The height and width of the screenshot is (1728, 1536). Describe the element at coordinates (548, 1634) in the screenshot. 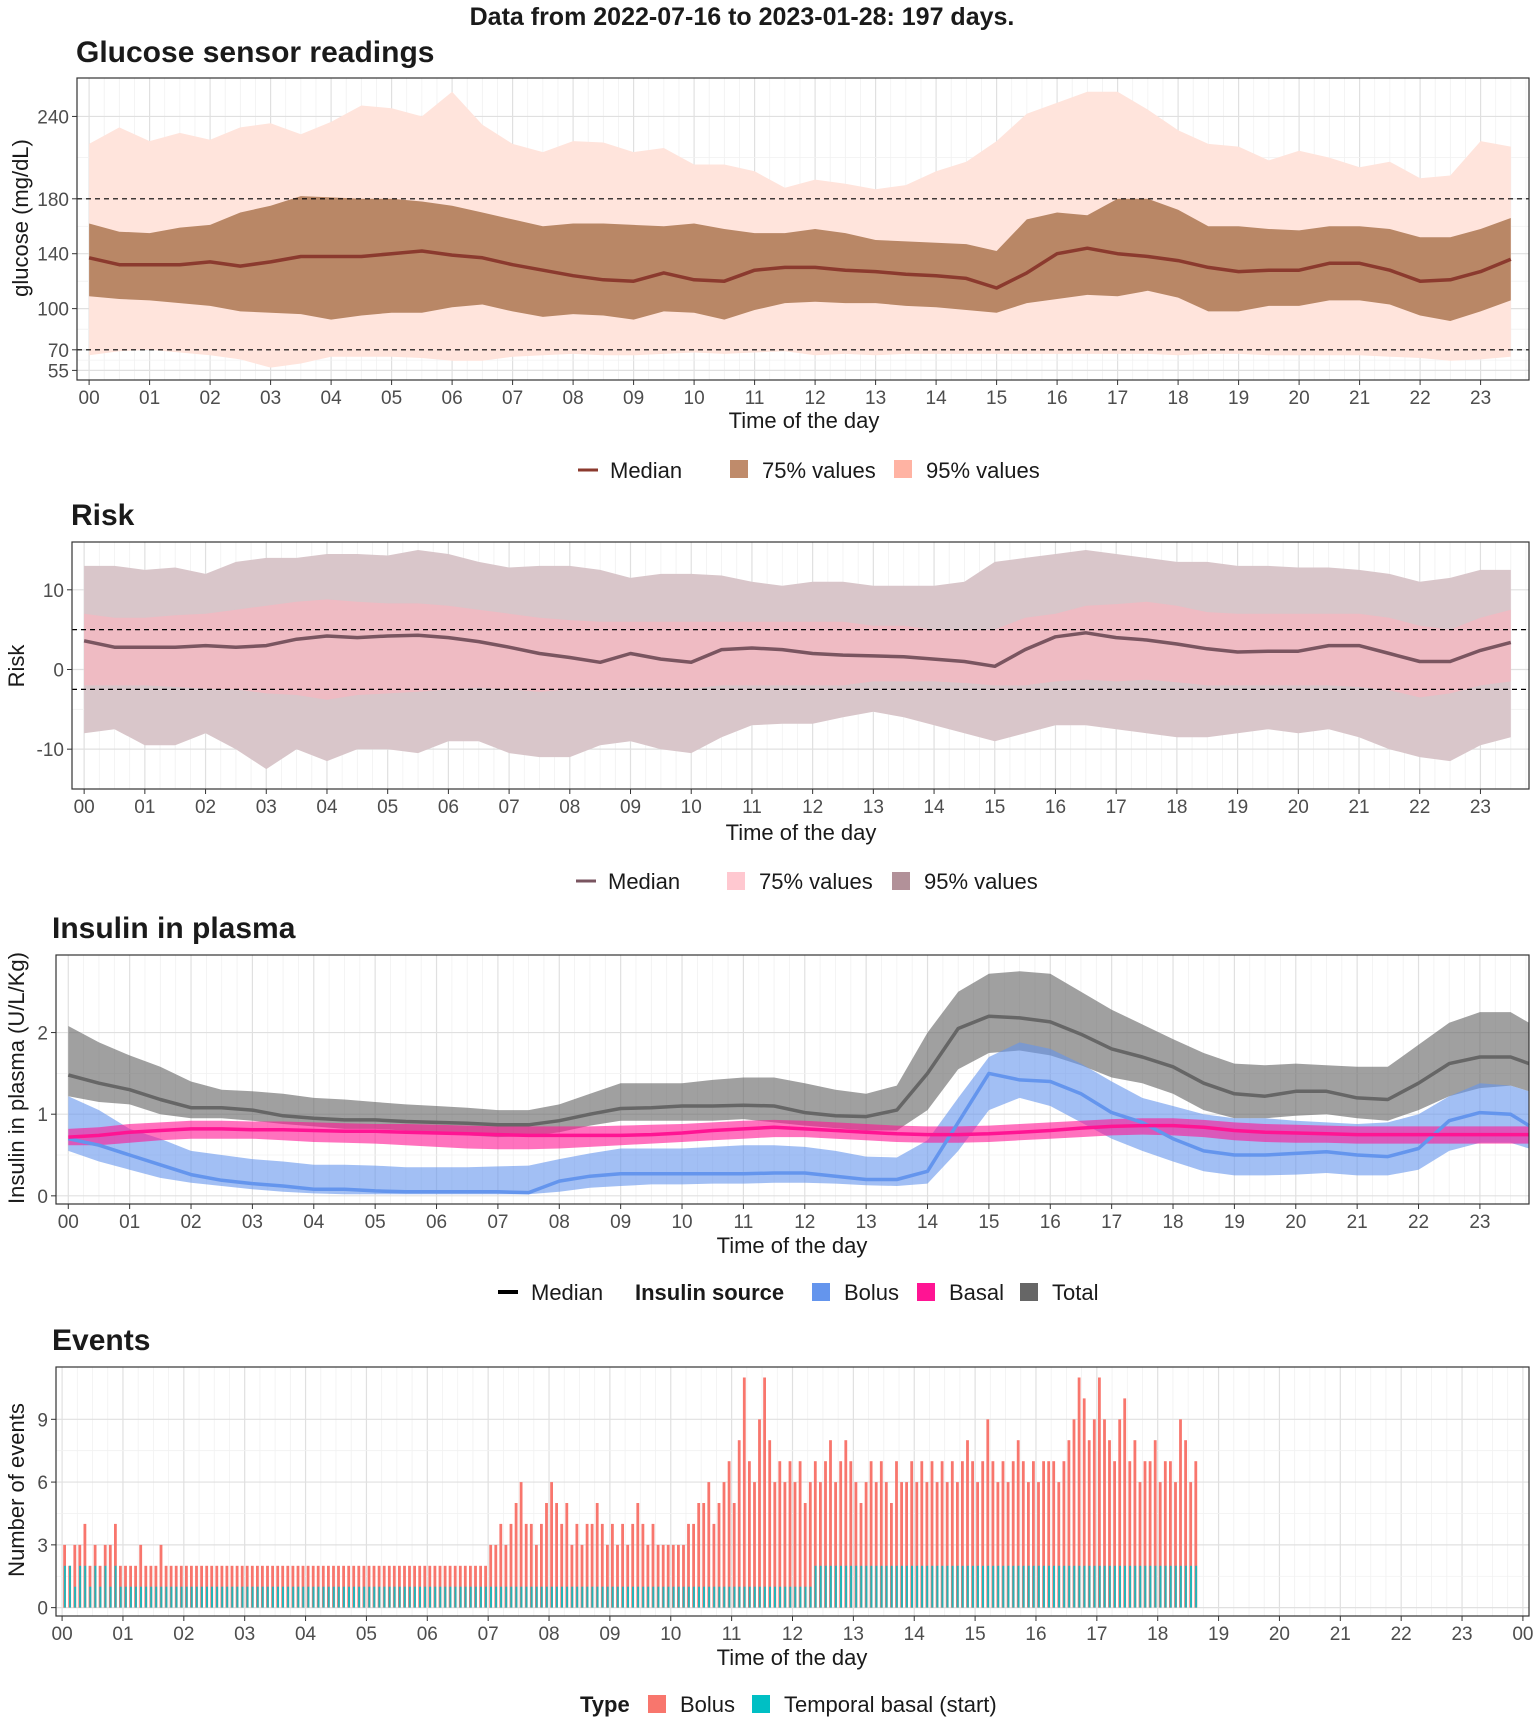

I see `events-x-tick-label: 08` at that location.